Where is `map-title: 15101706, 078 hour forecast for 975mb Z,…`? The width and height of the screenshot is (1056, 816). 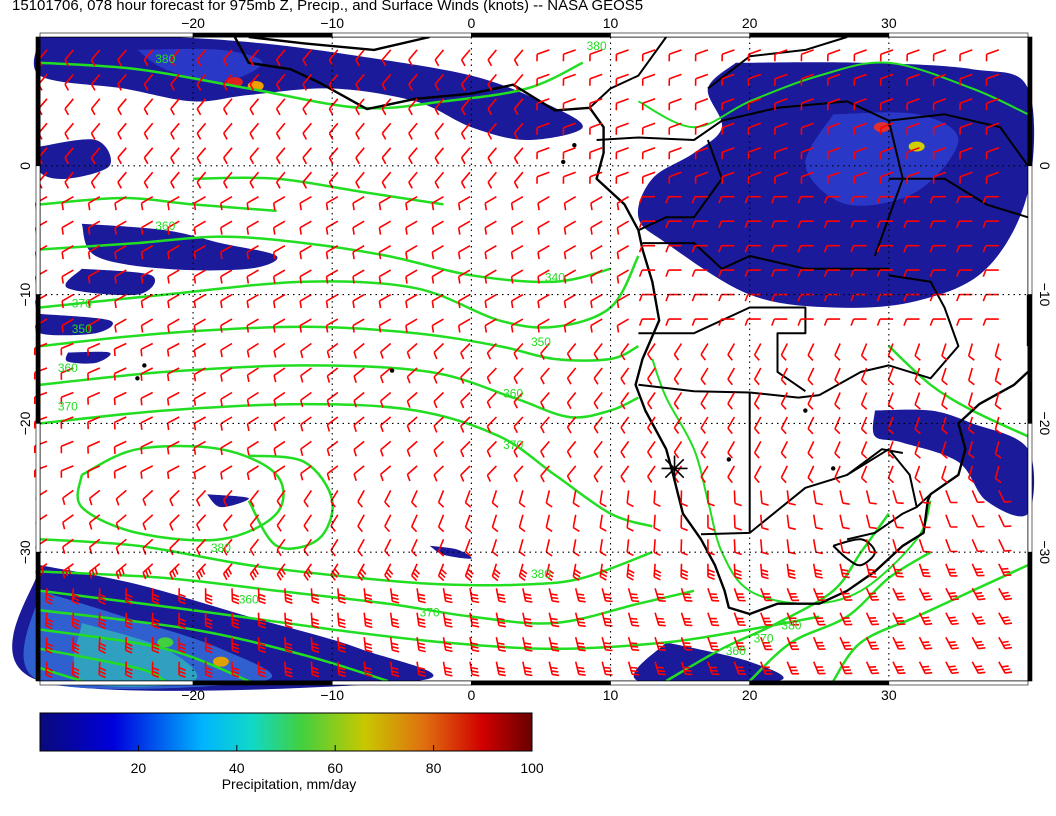 map-title: 15101706, 078 hour forecast for 975mb Z,… is located at coordinates (328, 7).